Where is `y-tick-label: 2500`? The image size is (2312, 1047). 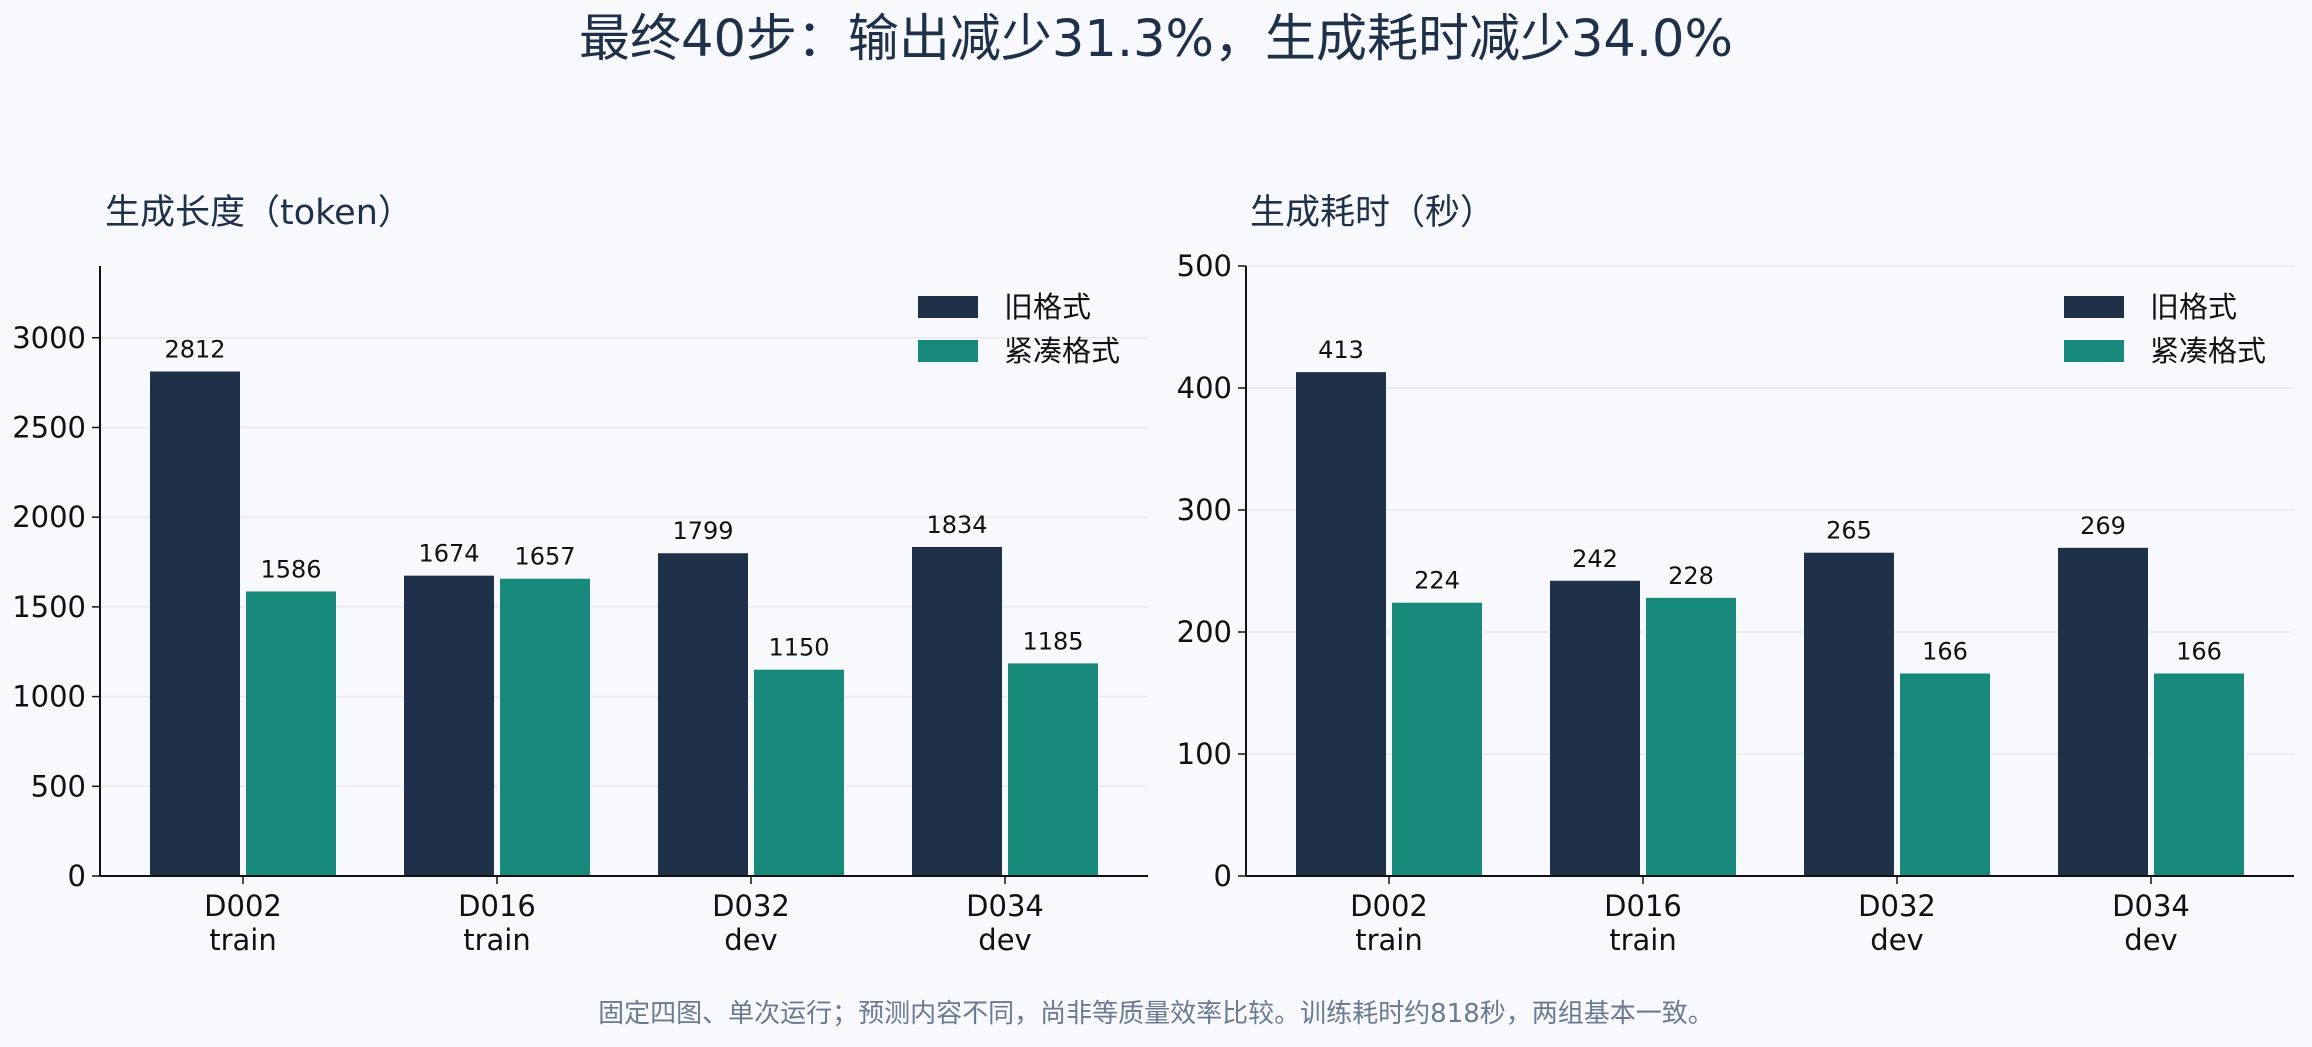
y-tick-label: 2500 is located at coordinates (49, 427).